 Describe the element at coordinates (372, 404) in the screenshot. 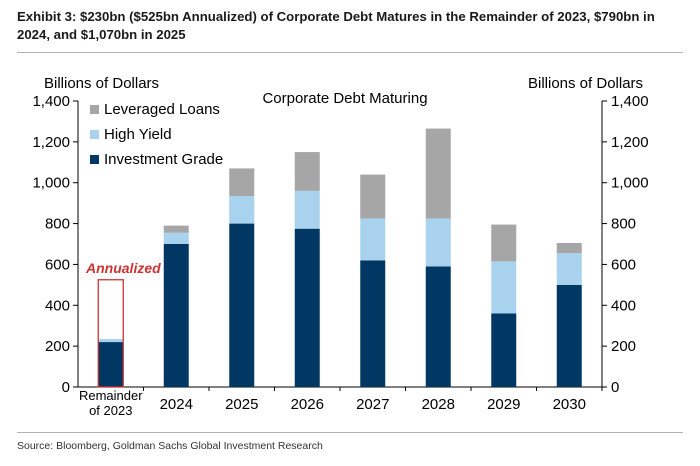

I see `x-tick-label: 2027` at that location.